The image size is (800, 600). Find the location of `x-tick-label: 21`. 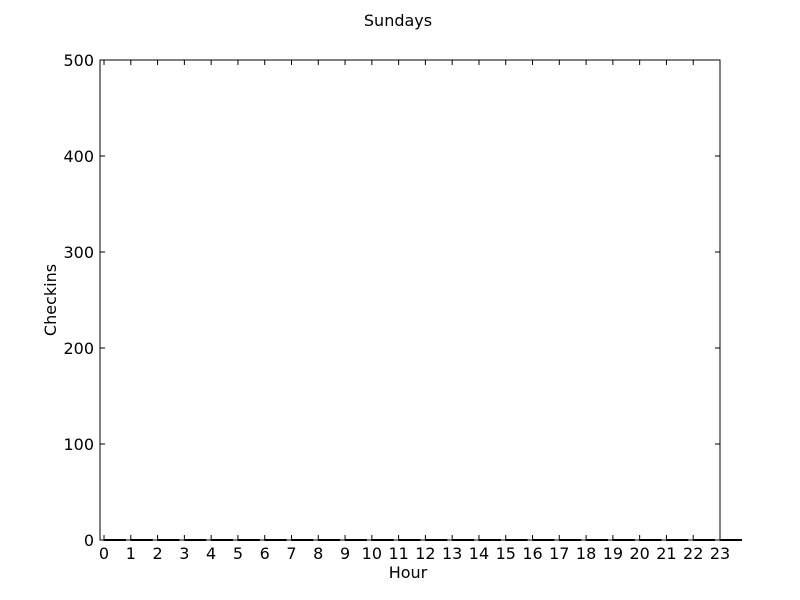

x-tick-label: 21 is located at coordinates (666, 553).